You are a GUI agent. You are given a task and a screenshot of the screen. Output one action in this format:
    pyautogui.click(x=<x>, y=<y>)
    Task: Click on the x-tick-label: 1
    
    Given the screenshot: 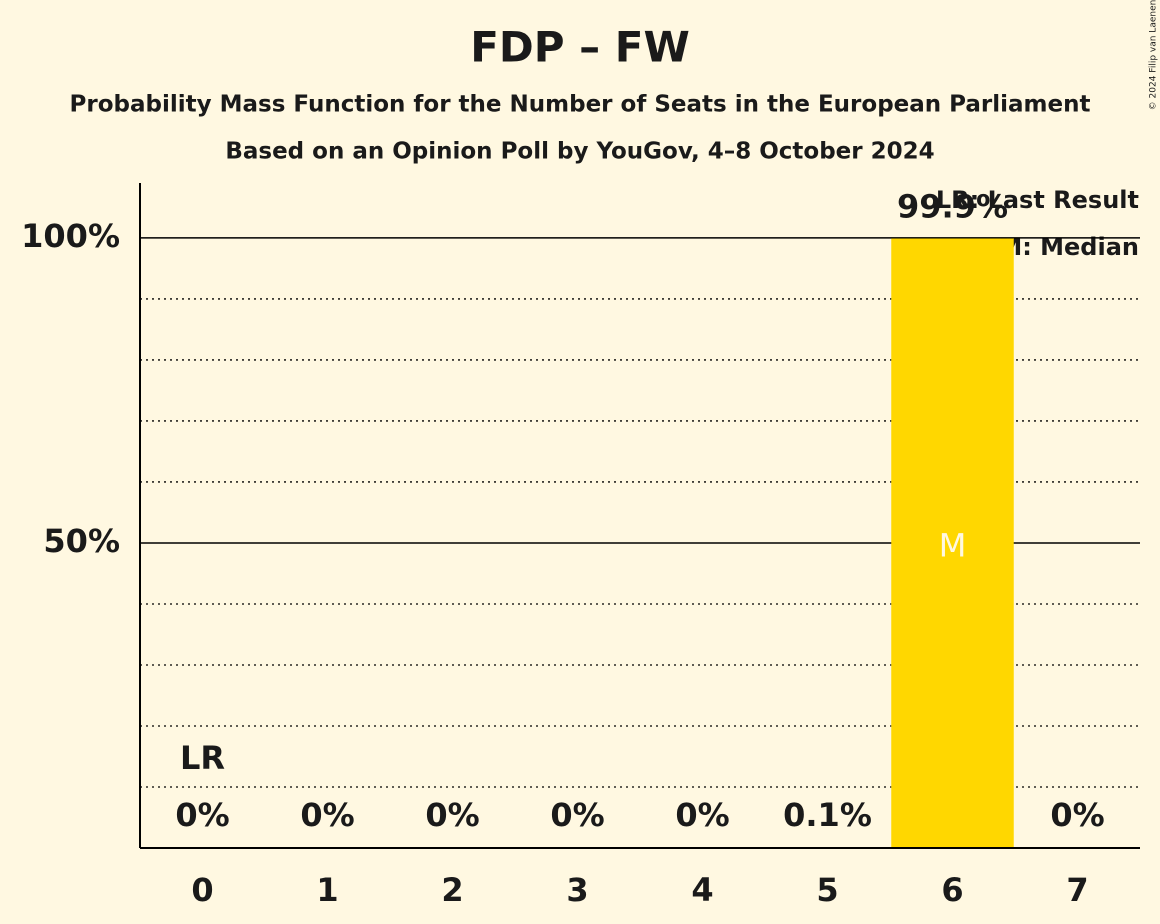 What is the action you would take?
    pyautogui.click(x=327, y=890)
    